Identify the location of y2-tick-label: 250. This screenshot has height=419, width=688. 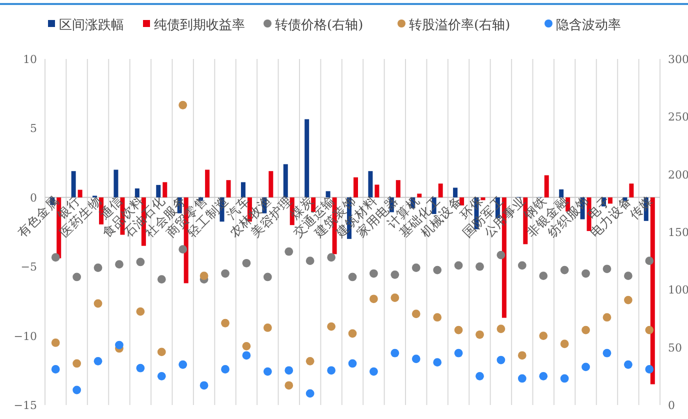
(678, 117).